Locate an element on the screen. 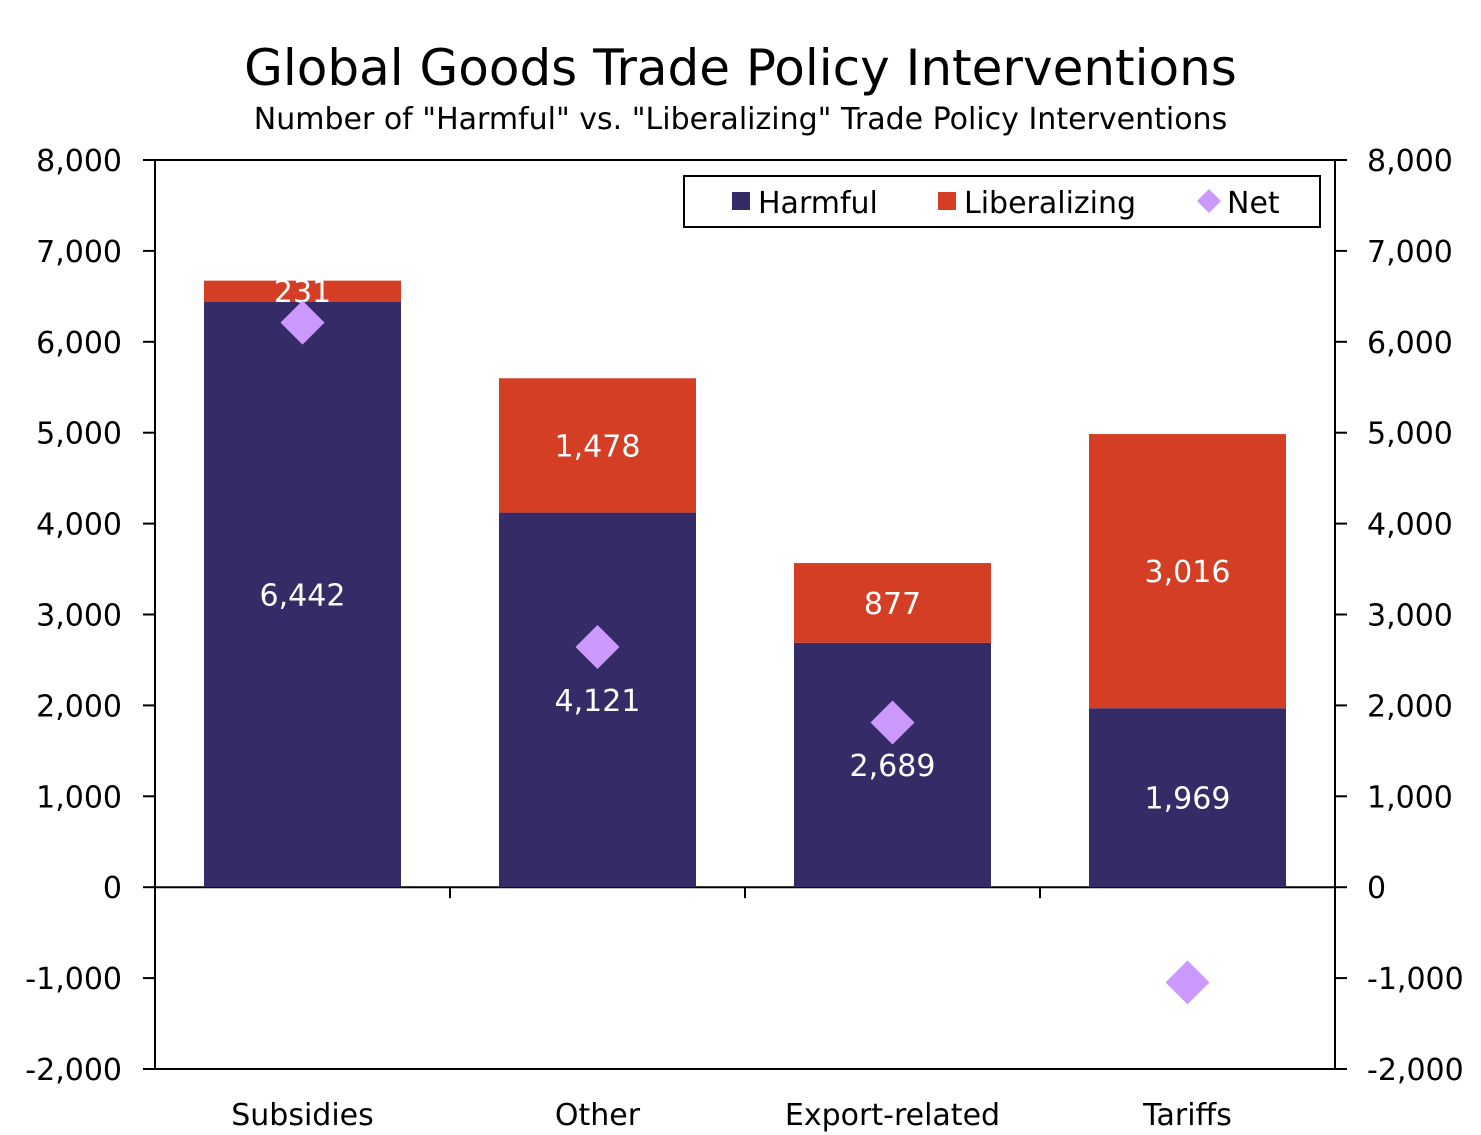  legend-label-harmful: Harmful is located at coordinates (818, 203).